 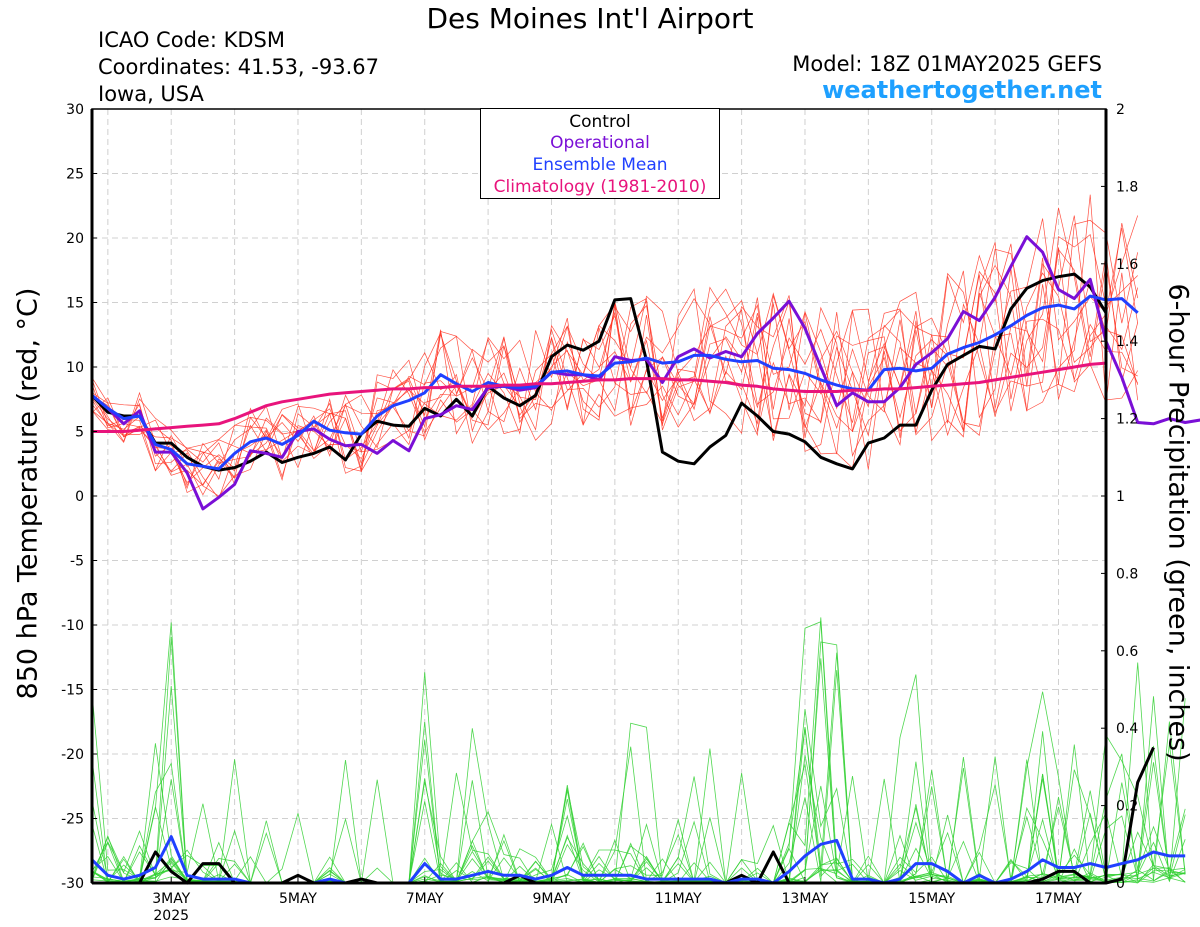 What do you see at coordinates (151, 94) in the screenshot?
I see `station-region: Iowa, USA` at bounding box center [151, 94].